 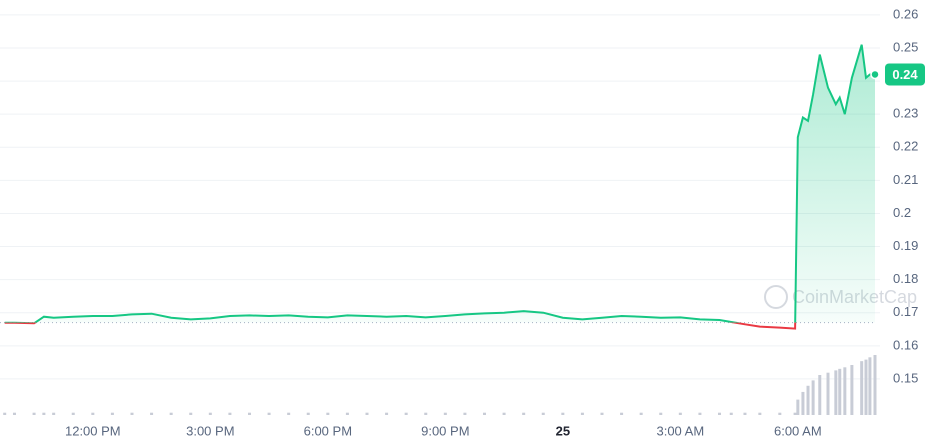 I want to click on price-line-down, so click(x=400, y=326).